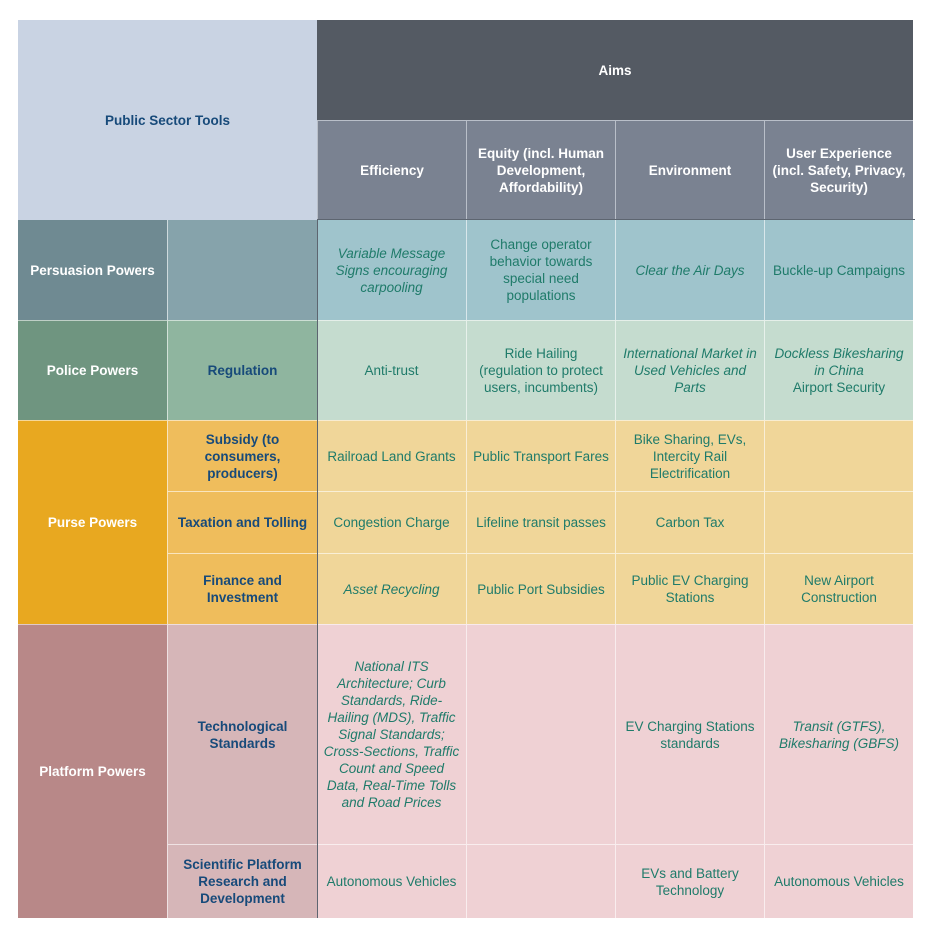  Describe the element at coordinates (540, 588) in the screenshot. I see `finance-equity-cell: Public Port Subsidies` at that location.